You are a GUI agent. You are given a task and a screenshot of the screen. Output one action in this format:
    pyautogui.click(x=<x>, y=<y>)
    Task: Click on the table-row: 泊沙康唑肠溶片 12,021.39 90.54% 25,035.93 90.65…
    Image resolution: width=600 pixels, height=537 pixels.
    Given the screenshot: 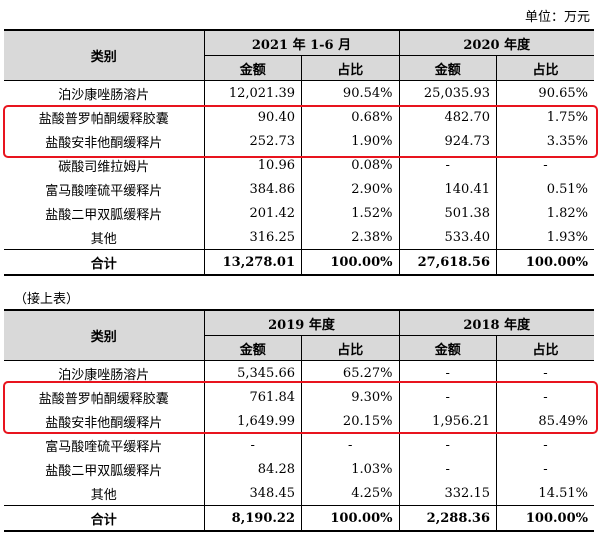 What is the action you would take?
    pyautogui.click(x=299, y=92)
    